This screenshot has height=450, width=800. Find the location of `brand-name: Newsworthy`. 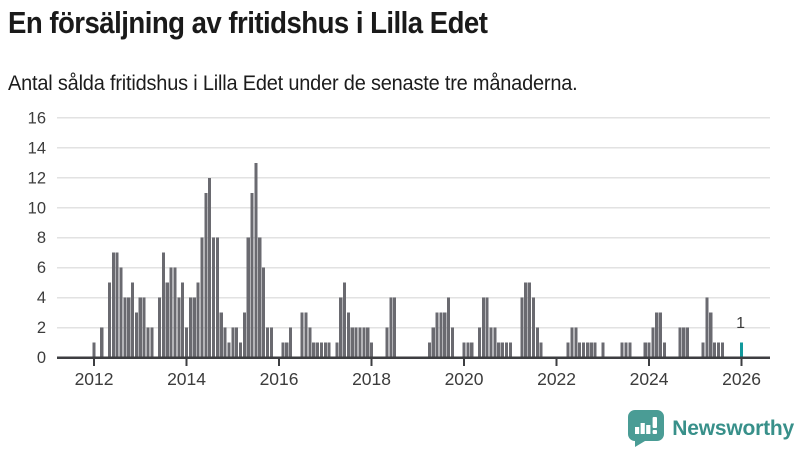

brand-name: Newsworthy is located at coordinates (733, 428).